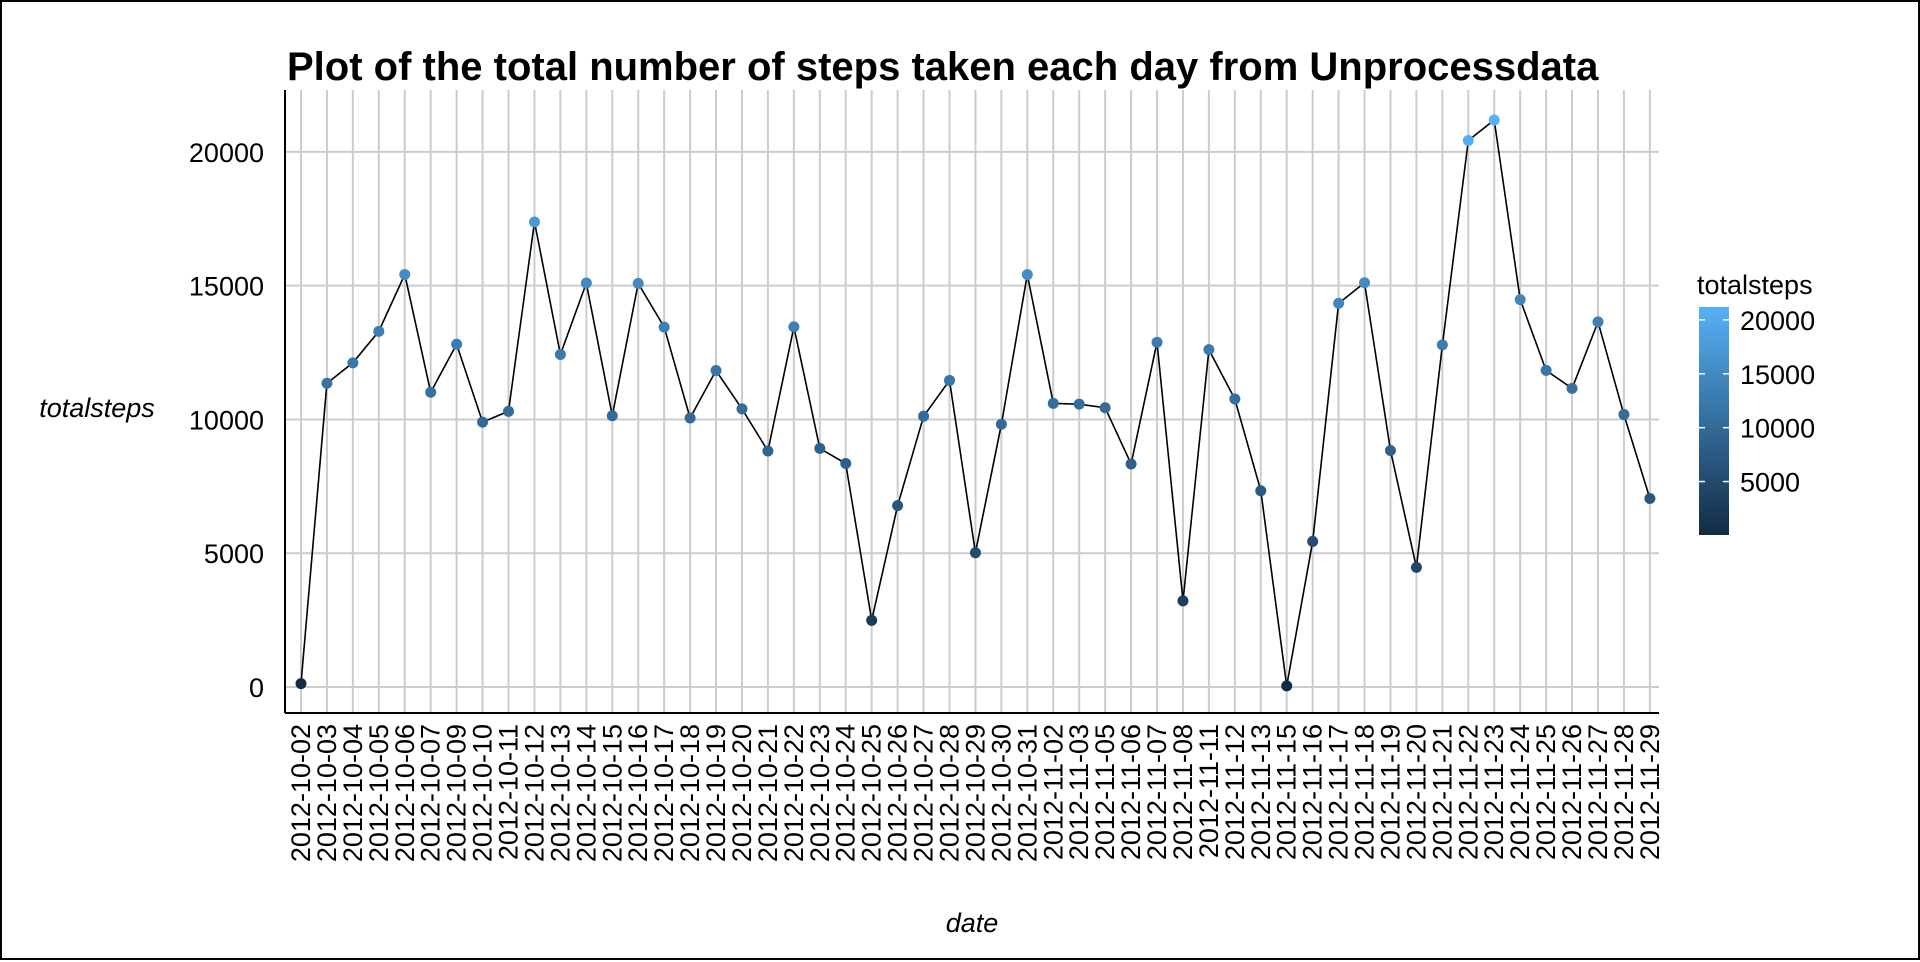  I want to click on x-tick-label: 2012-11-05, so click(1105, 792).